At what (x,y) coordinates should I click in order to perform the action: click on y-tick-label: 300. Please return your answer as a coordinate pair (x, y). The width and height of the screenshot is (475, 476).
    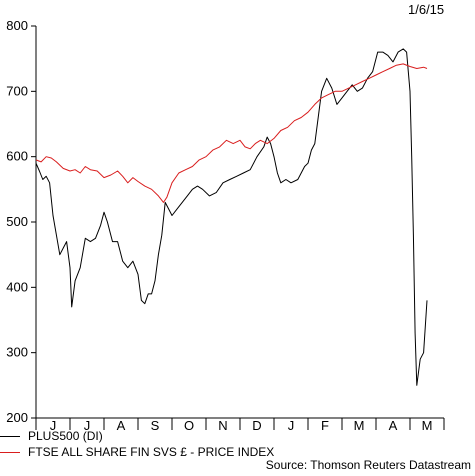
    Looking at the image, I should click on (17, 352).